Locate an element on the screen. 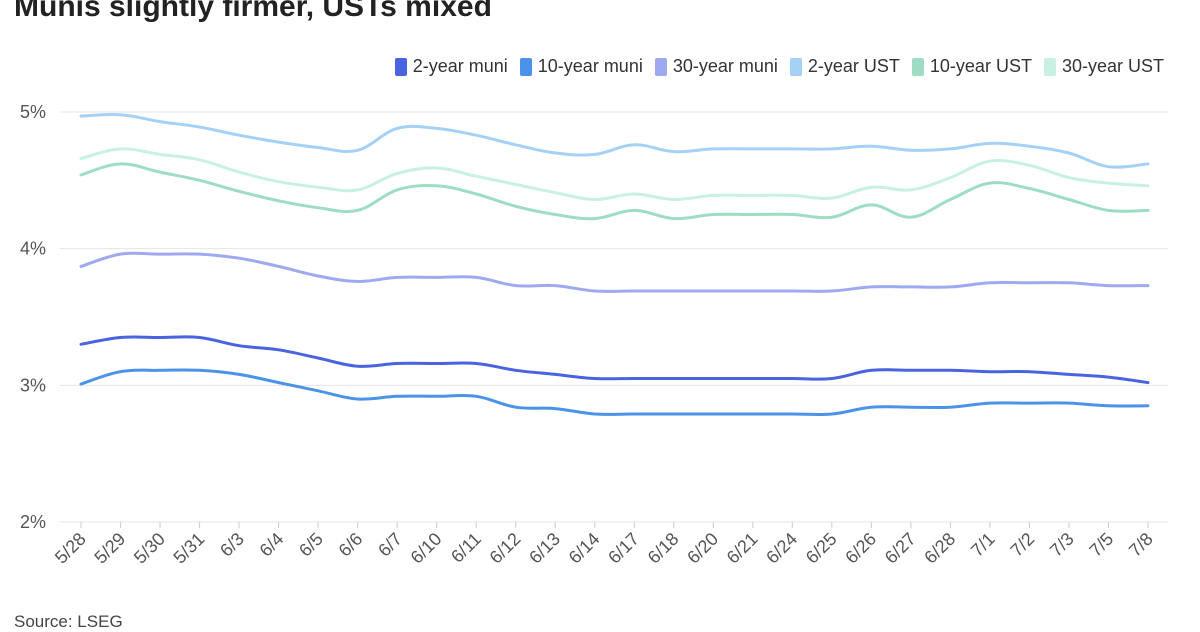 This screenshot has width=1200, height=632. x-tick-label: 6/18 is located at coordinates (663, 548).